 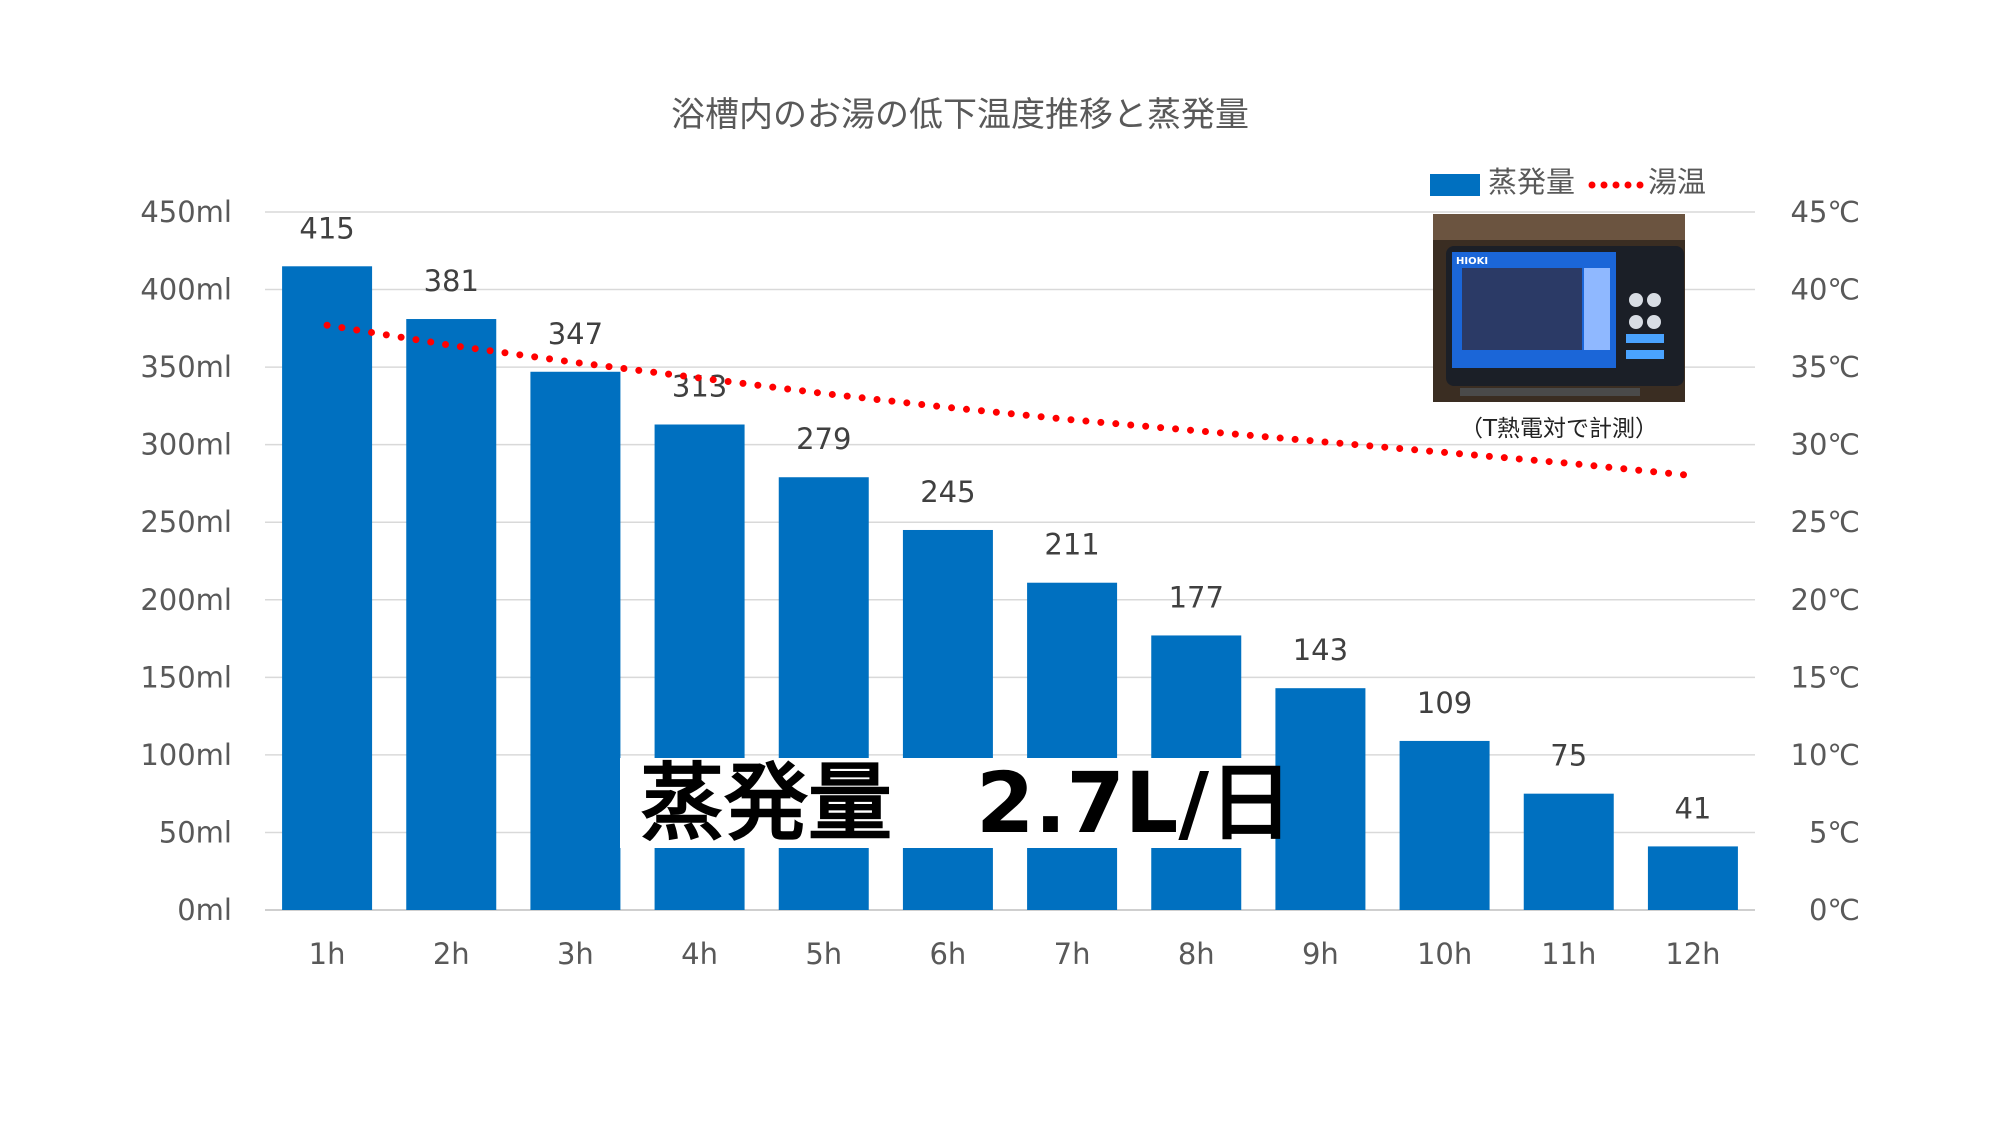 What do you see at coordinates (186, 755) in the screenshot?
I see `y-left-tick-label: 100ml` at bounding box center [186, 755].